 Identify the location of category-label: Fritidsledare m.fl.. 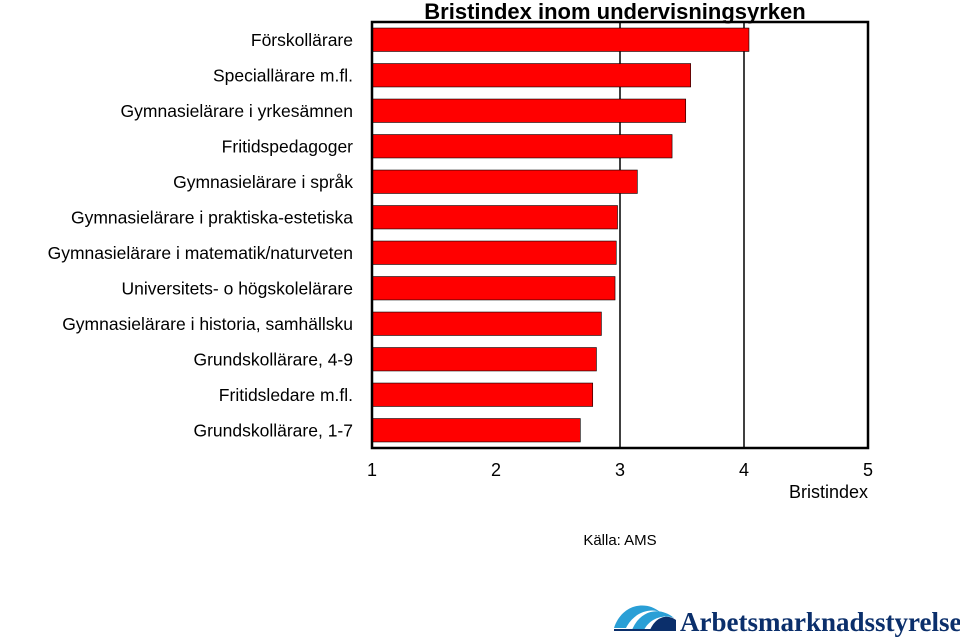
(286, 395).